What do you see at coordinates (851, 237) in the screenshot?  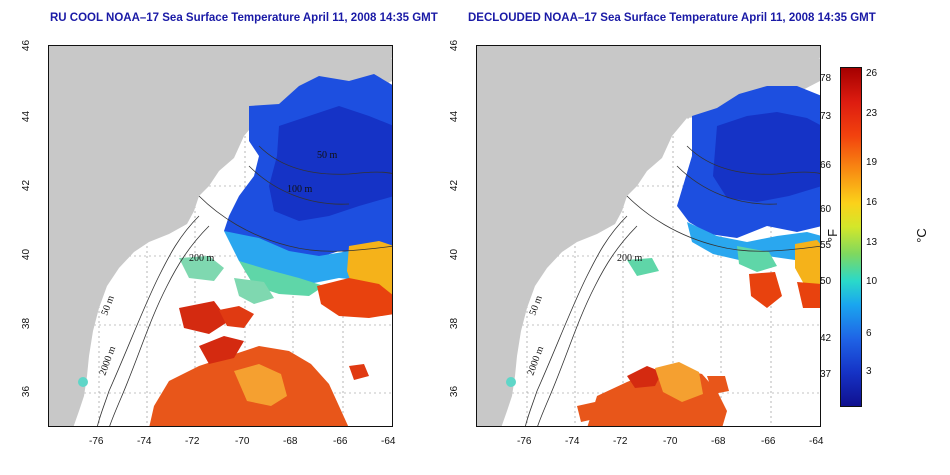 I see `temperature-colorbar` at bounding box center [851, 237].